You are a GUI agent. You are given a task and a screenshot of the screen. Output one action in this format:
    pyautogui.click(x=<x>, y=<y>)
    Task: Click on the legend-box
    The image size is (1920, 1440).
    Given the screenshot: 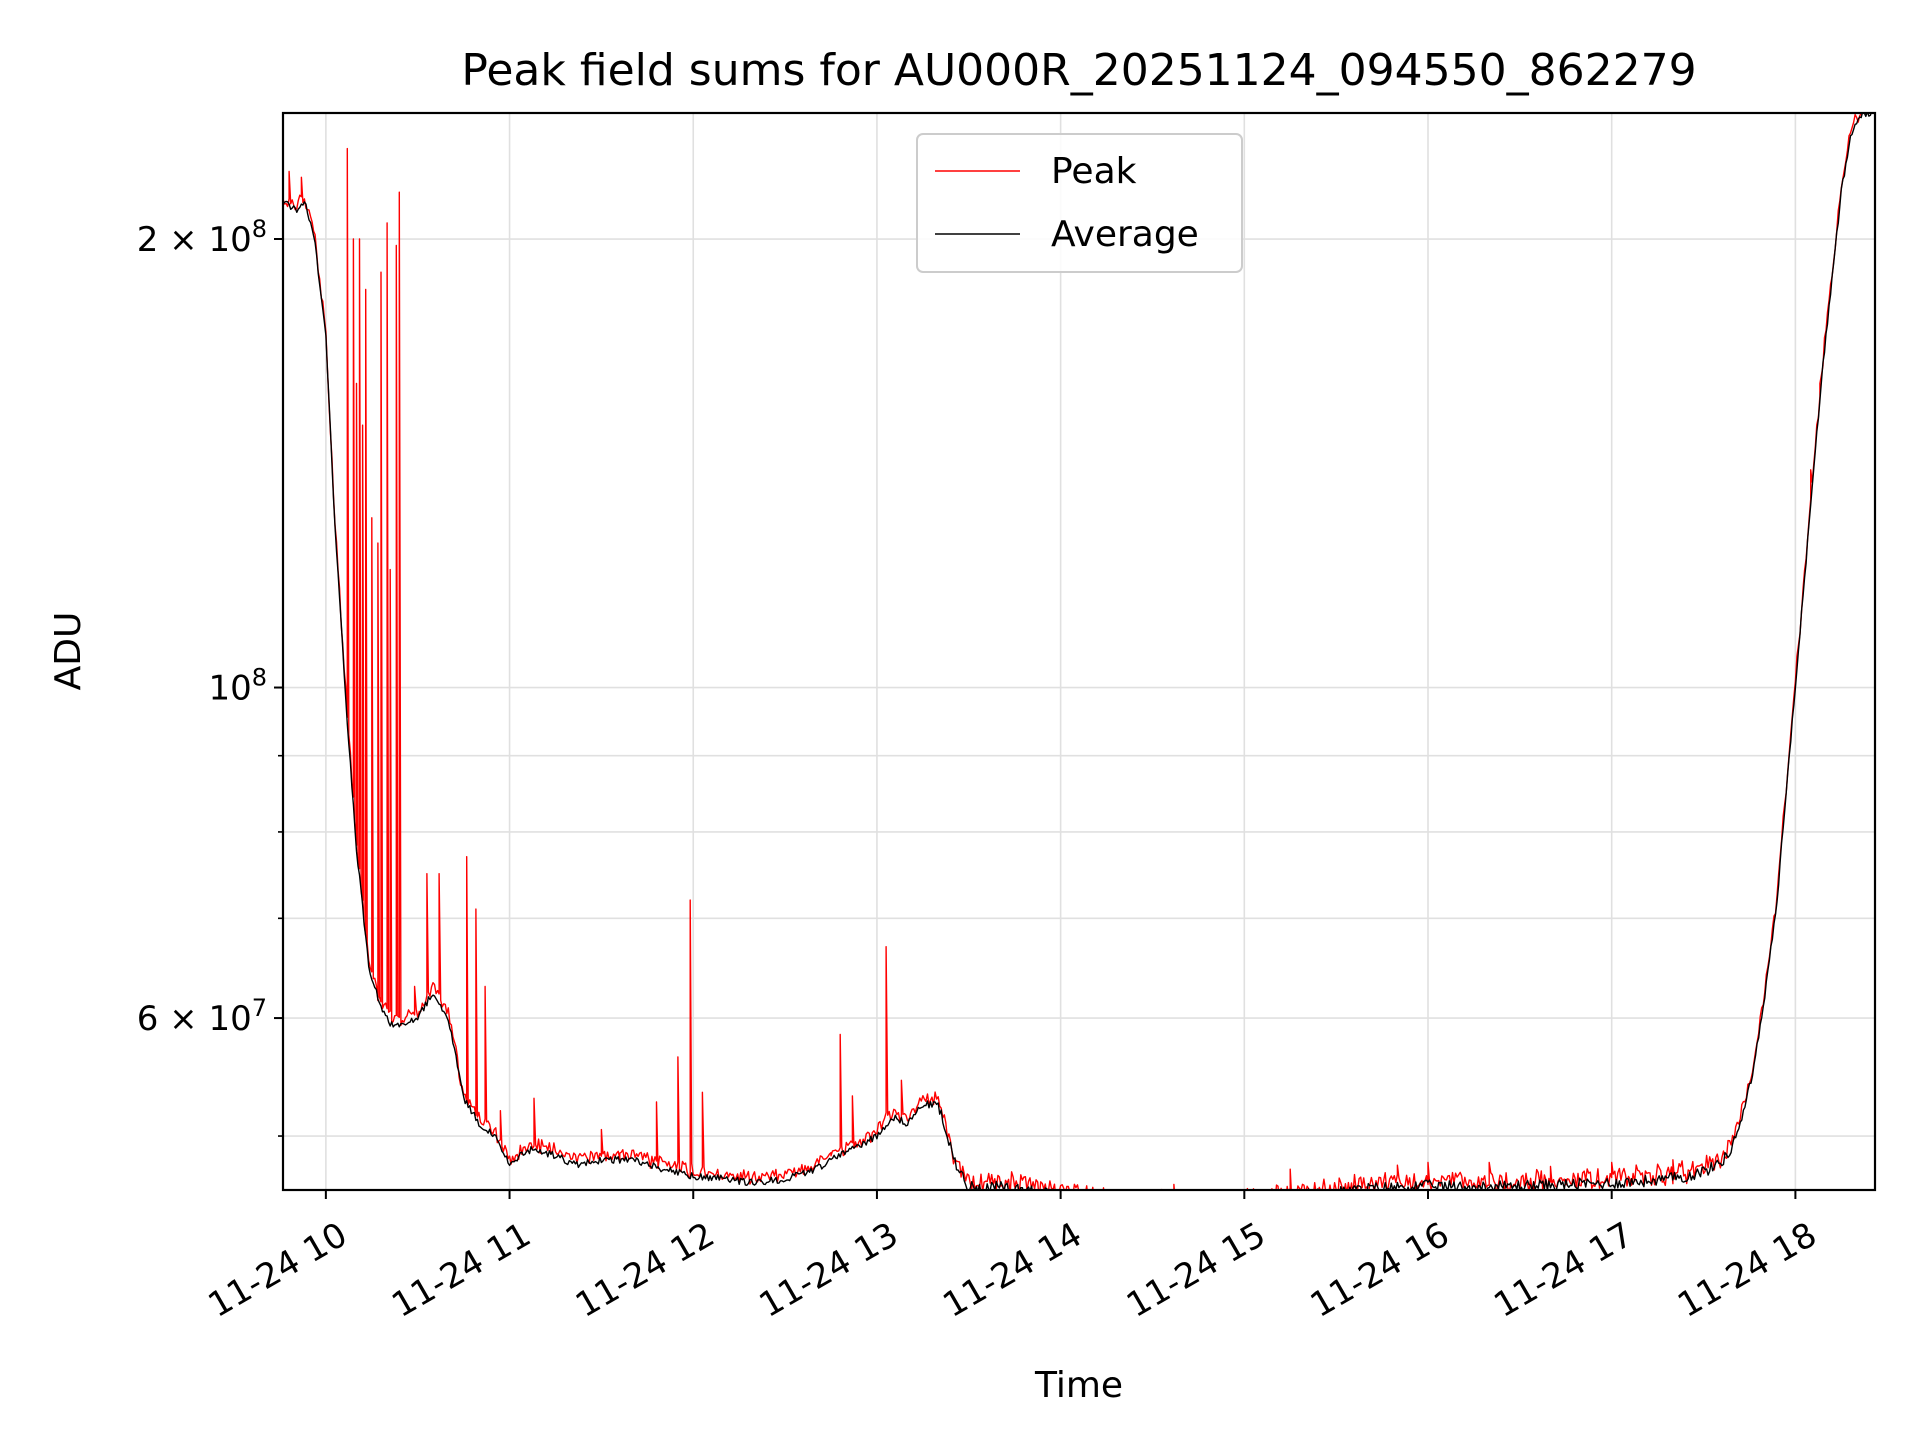 What is the action you would take?
    pyautogui.click(x=1079, y=203)
    